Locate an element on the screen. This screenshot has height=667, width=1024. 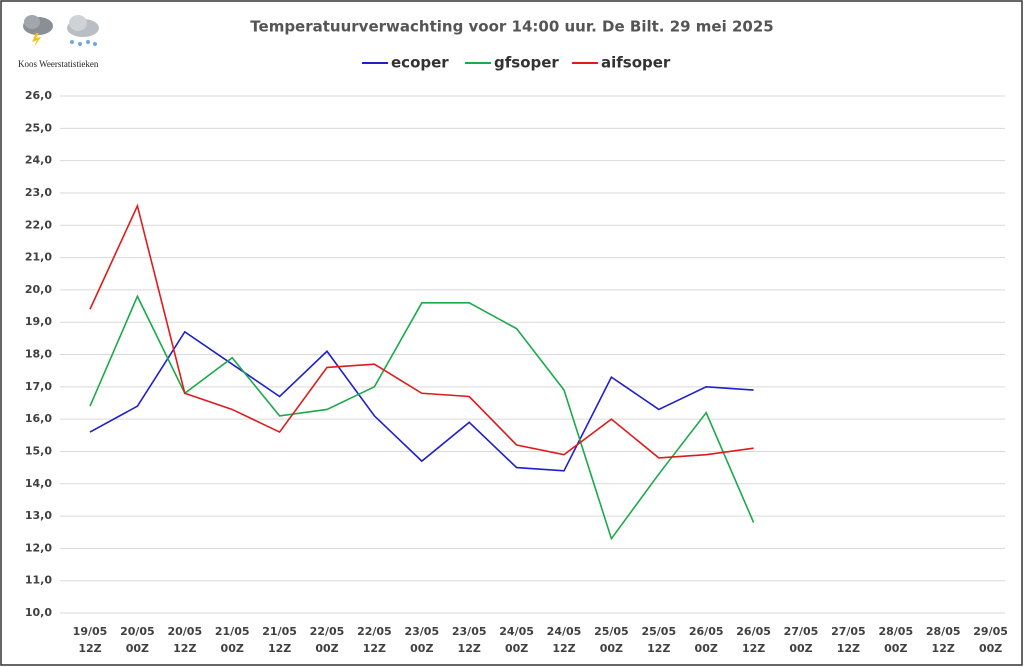
y-tick-label: 25,0 is located at coordinates (38, 127).